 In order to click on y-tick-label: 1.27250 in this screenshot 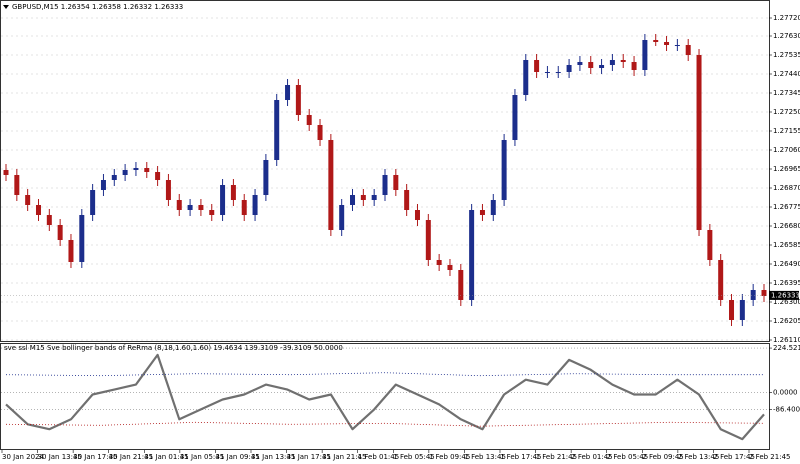, I will do `click(786, 112)`.